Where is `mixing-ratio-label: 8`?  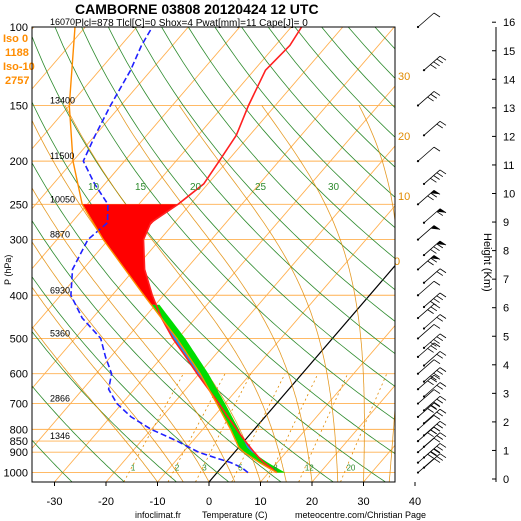
mixing-ratio-label: 8 is located at coordinates (275, 468).